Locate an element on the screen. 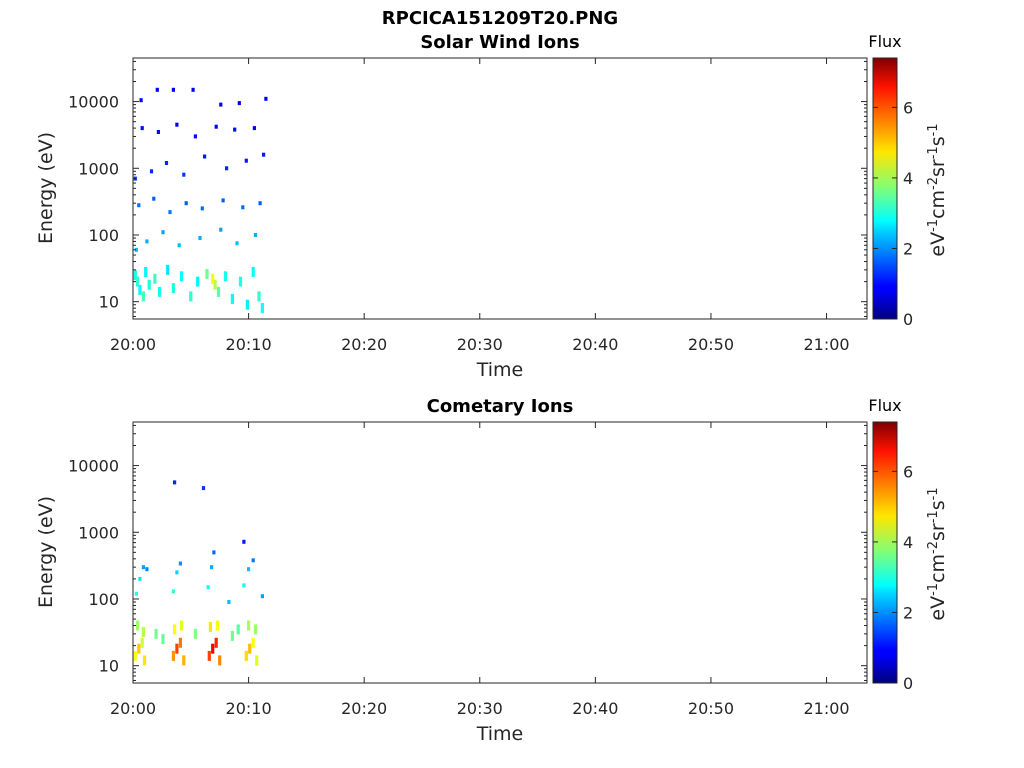 The image size is (1024, 768). x-tick-label: 20:40 is located at coordinates (595, 344).